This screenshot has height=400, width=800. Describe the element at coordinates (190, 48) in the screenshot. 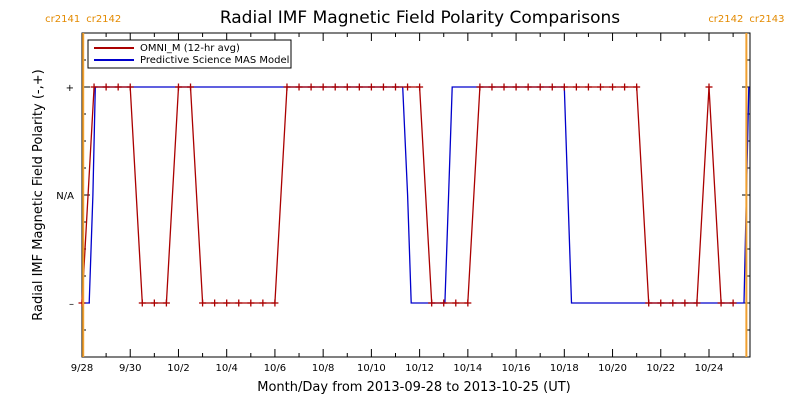

I see `legend-label-omni: OMNI_M (12-hr avg)` at that location.